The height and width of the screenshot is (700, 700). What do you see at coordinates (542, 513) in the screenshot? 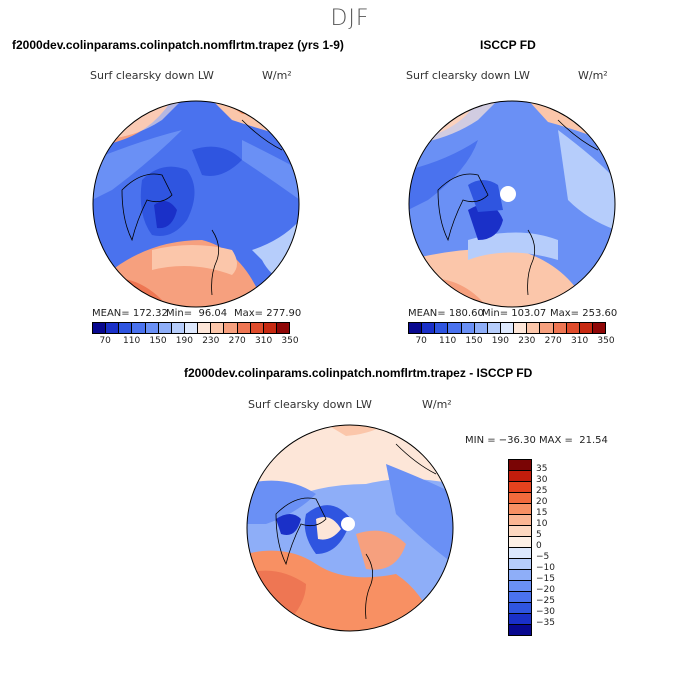
I see `colorbar-tick-label: 15` at bounding box center [542, 513].